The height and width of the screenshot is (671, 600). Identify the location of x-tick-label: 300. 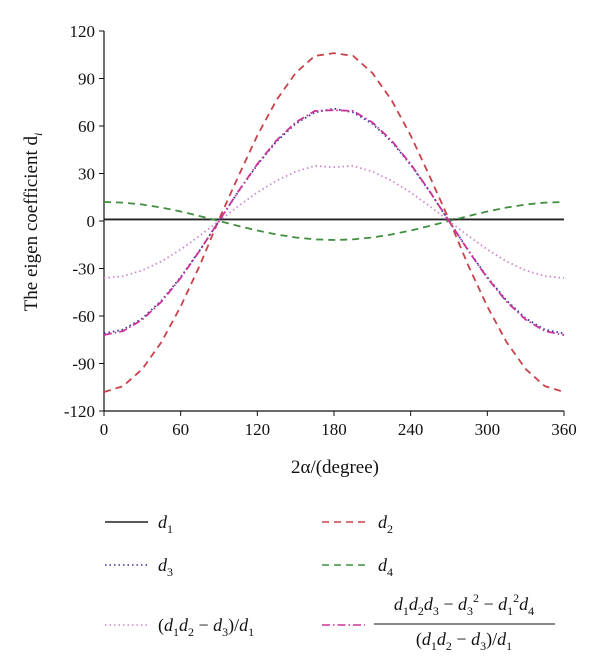
(488, 429).